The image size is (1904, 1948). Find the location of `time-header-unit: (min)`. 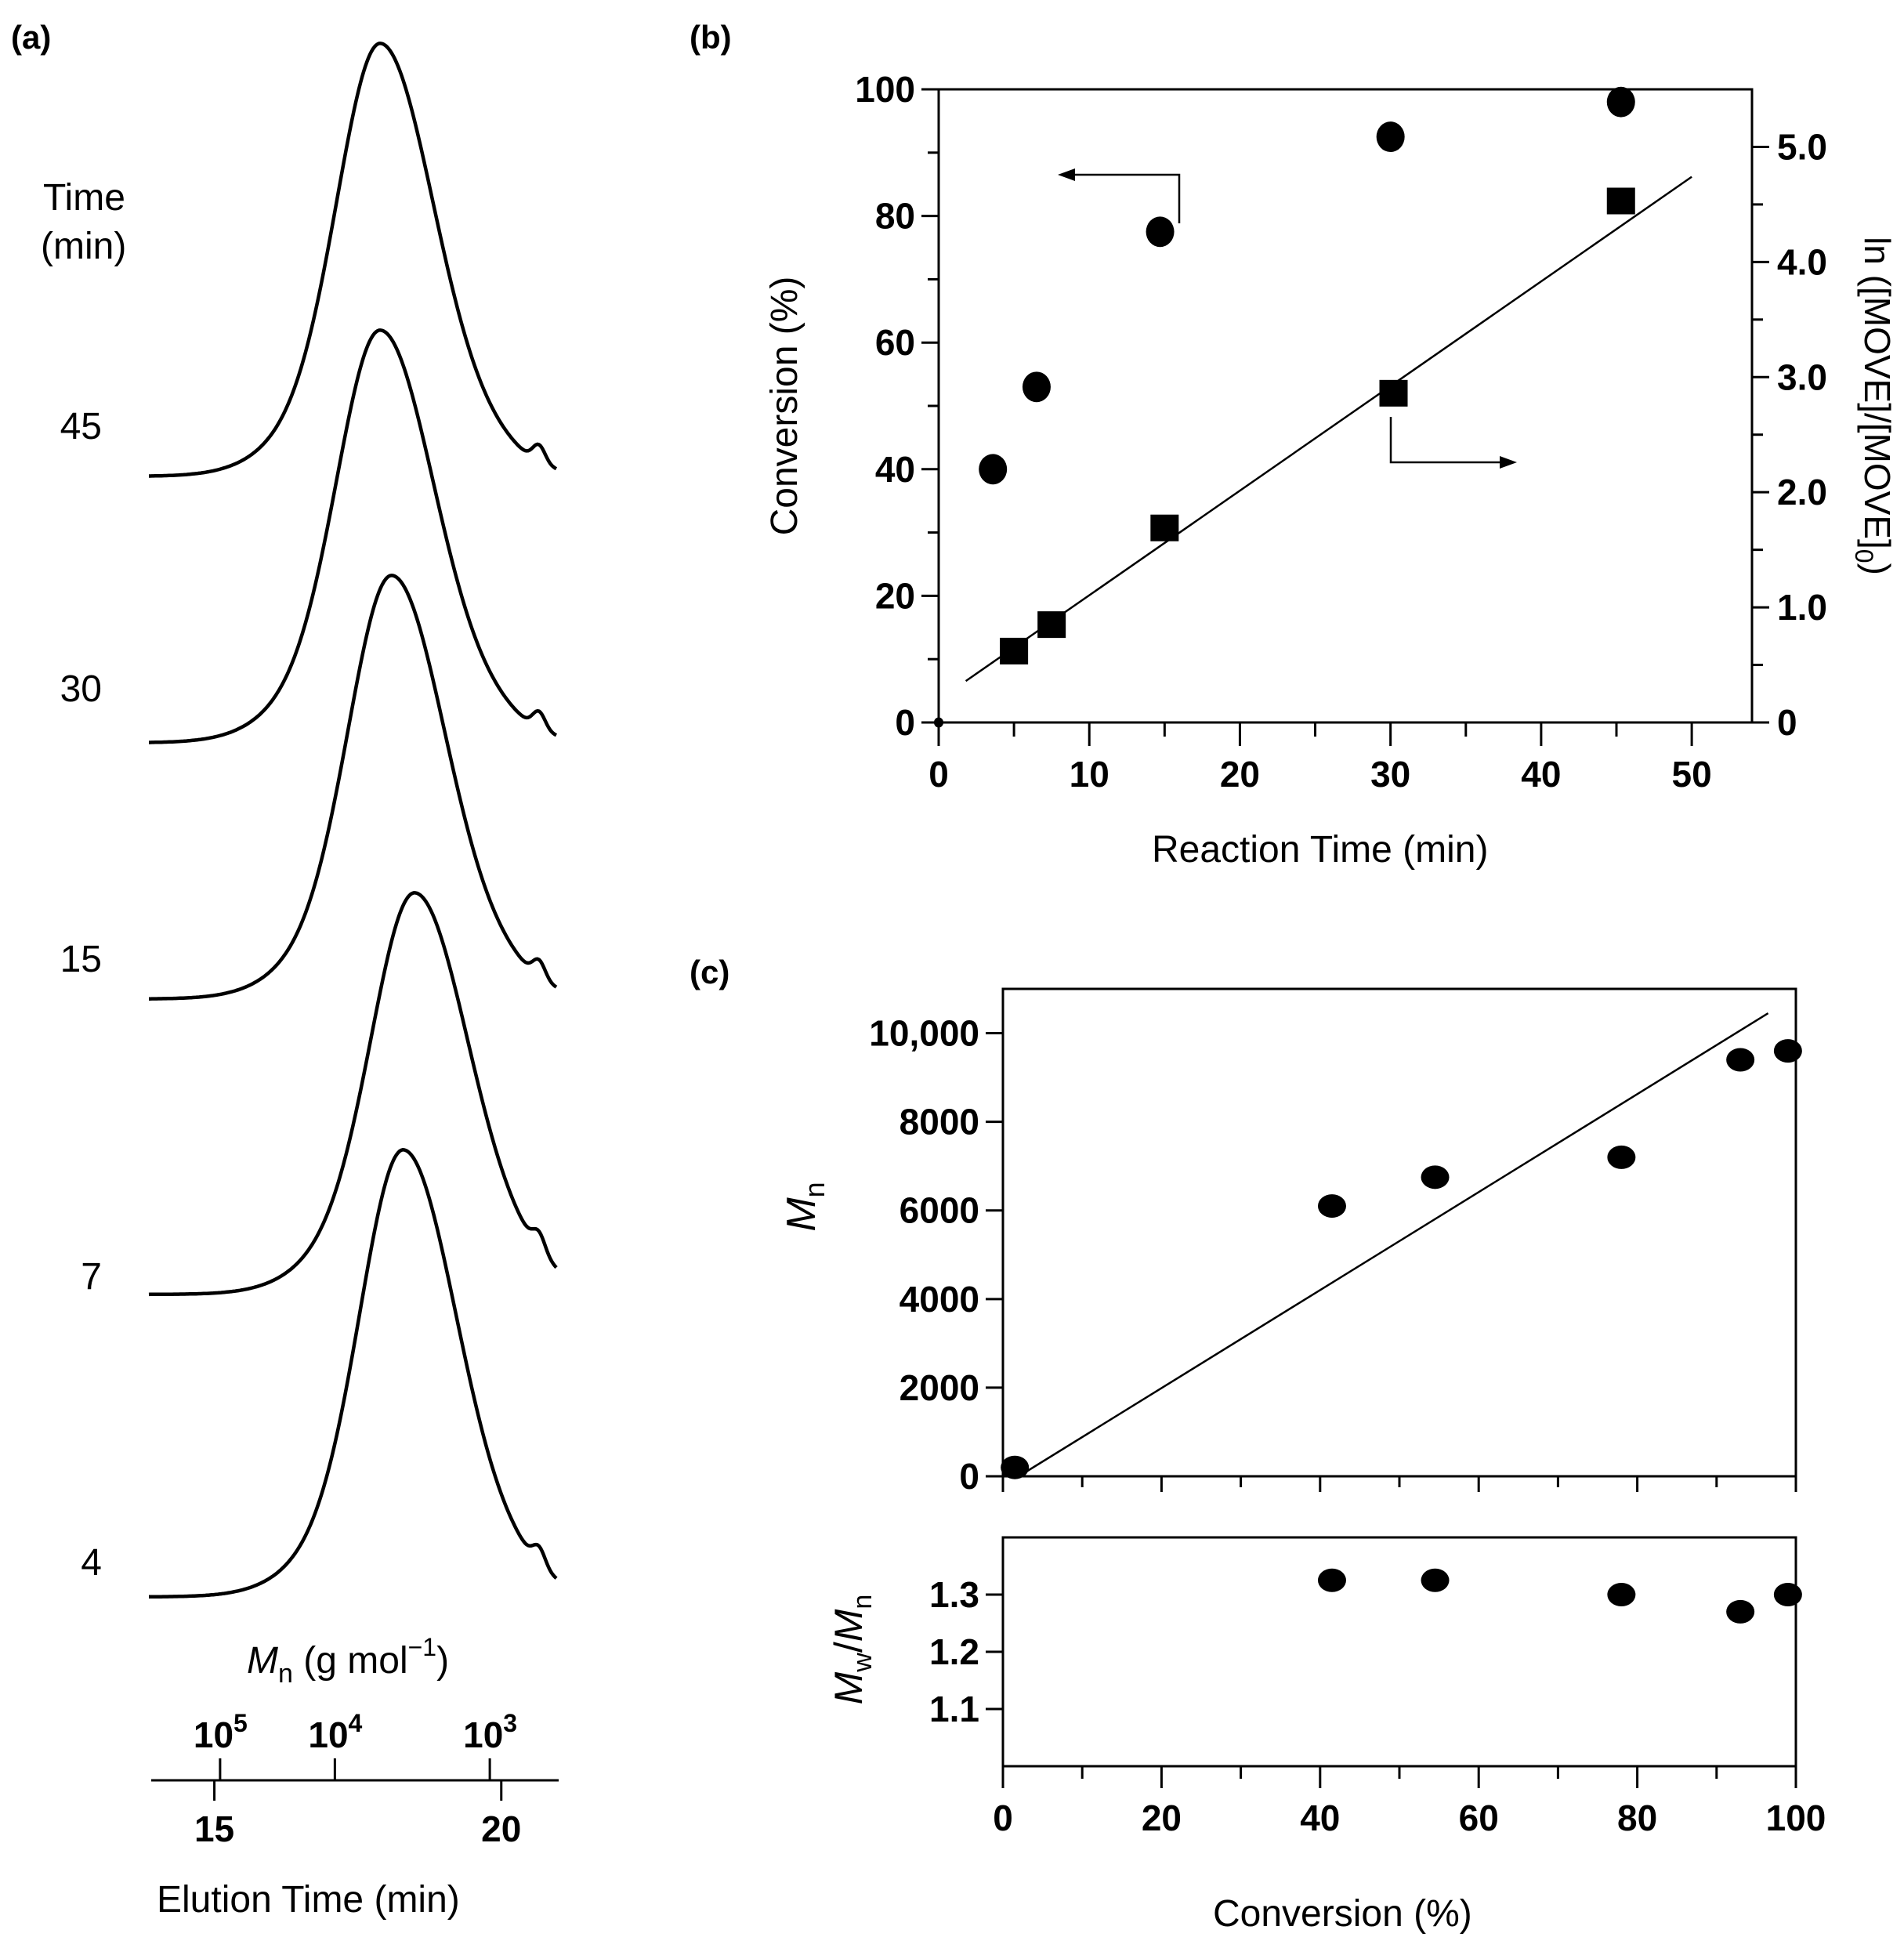

time-header-unit: (min) is located at coordinates (83, 247).